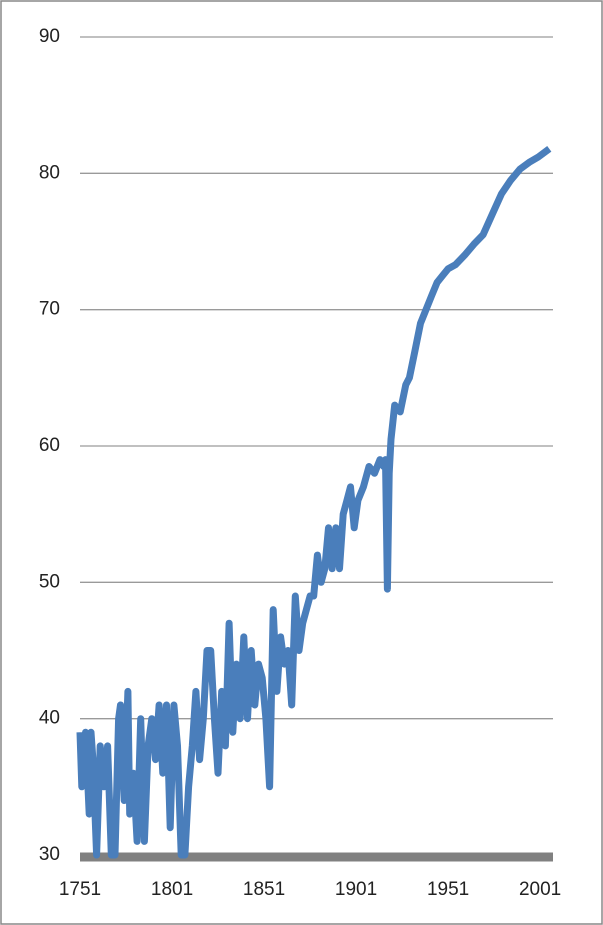  I want to click on x-tick-label: 1851, so click(264, 889).